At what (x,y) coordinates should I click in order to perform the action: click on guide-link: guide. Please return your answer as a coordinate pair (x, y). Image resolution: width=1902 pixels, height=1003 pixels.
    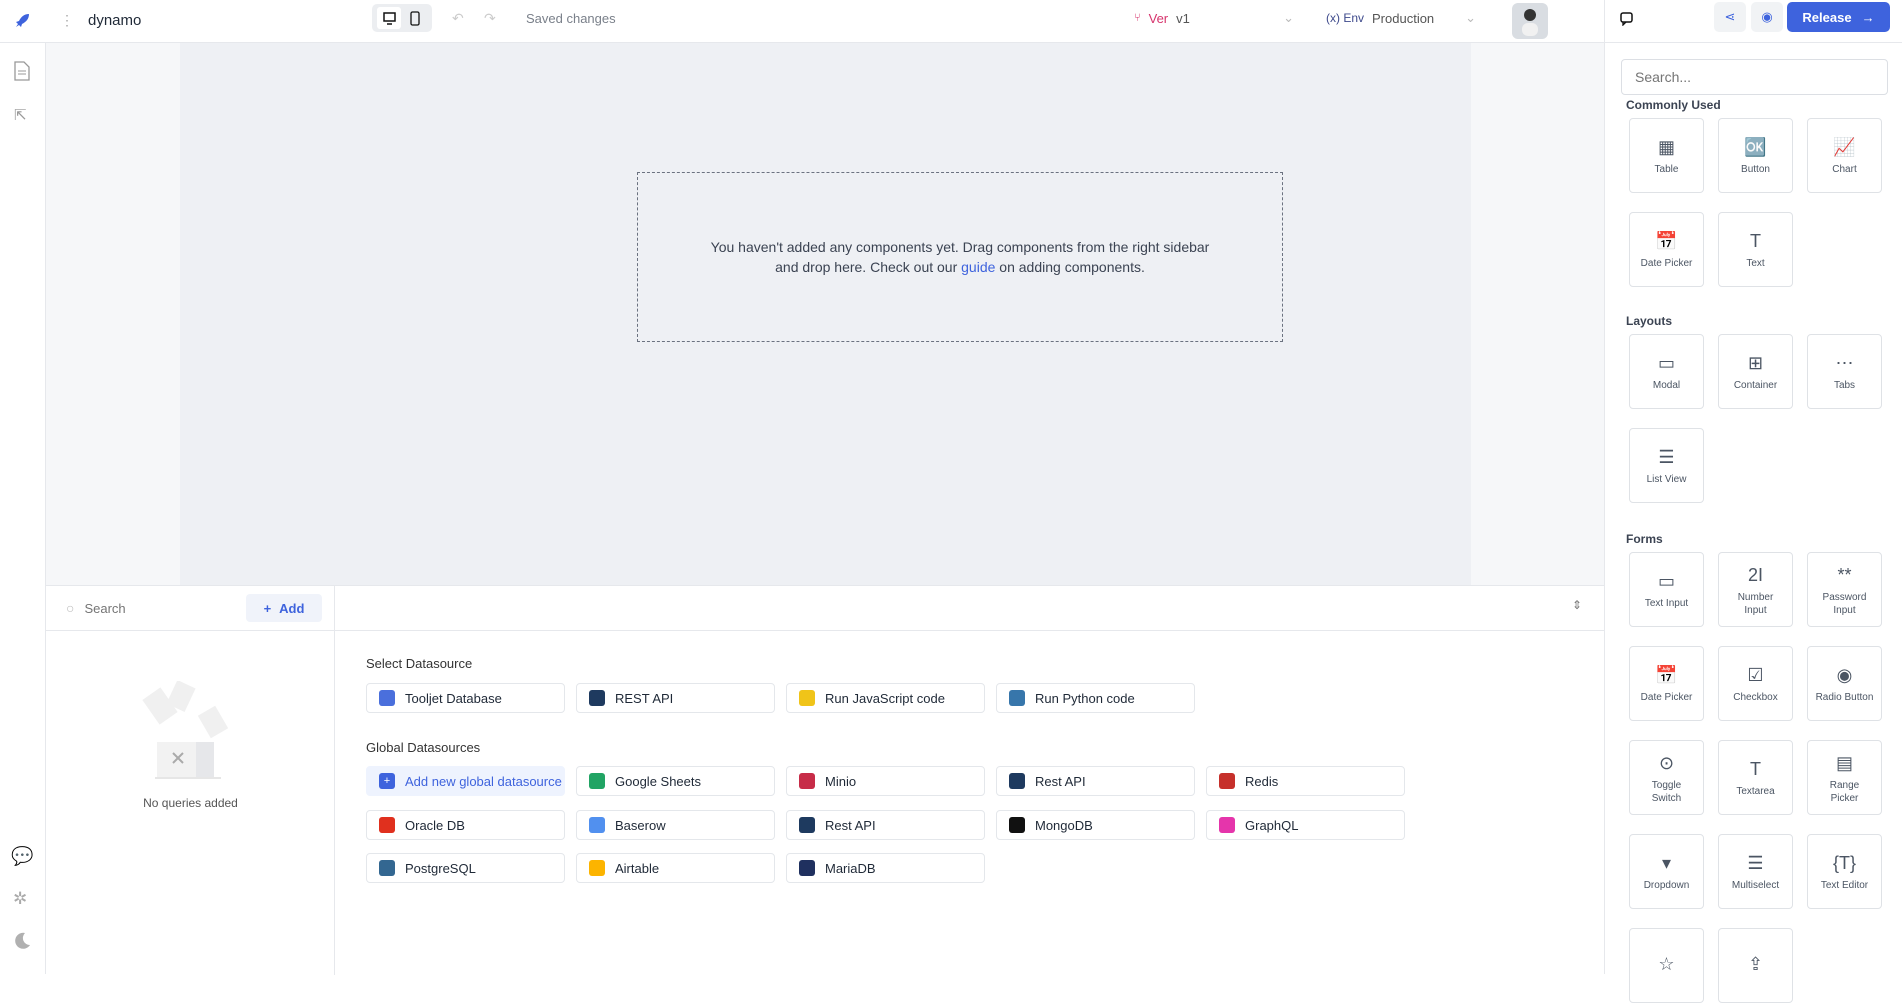
    Looking at the image, I should click on (978, 267).